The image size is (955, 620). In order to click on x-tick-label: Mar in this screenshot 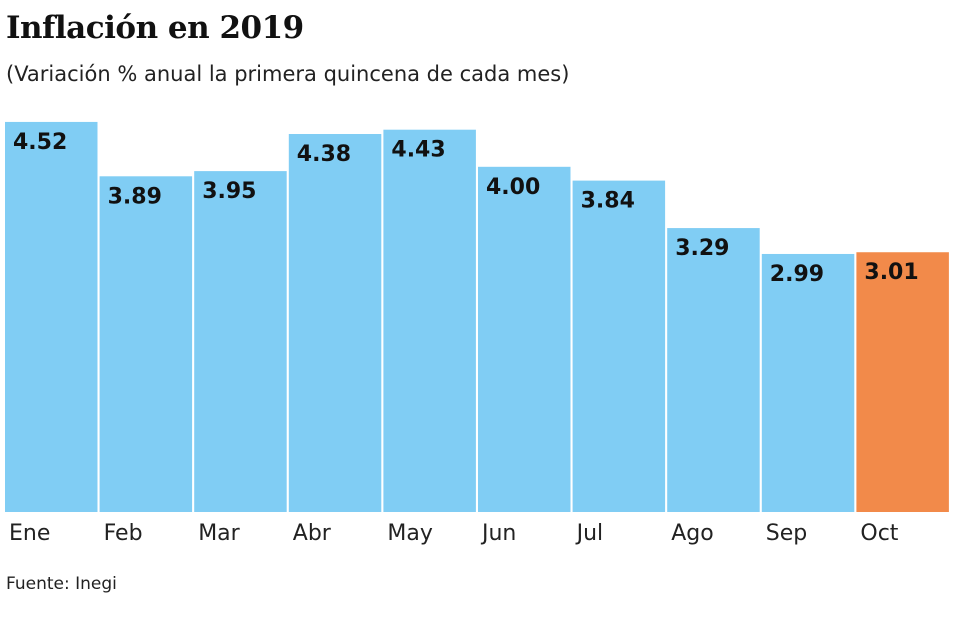, I will do `click(219, 533)`.